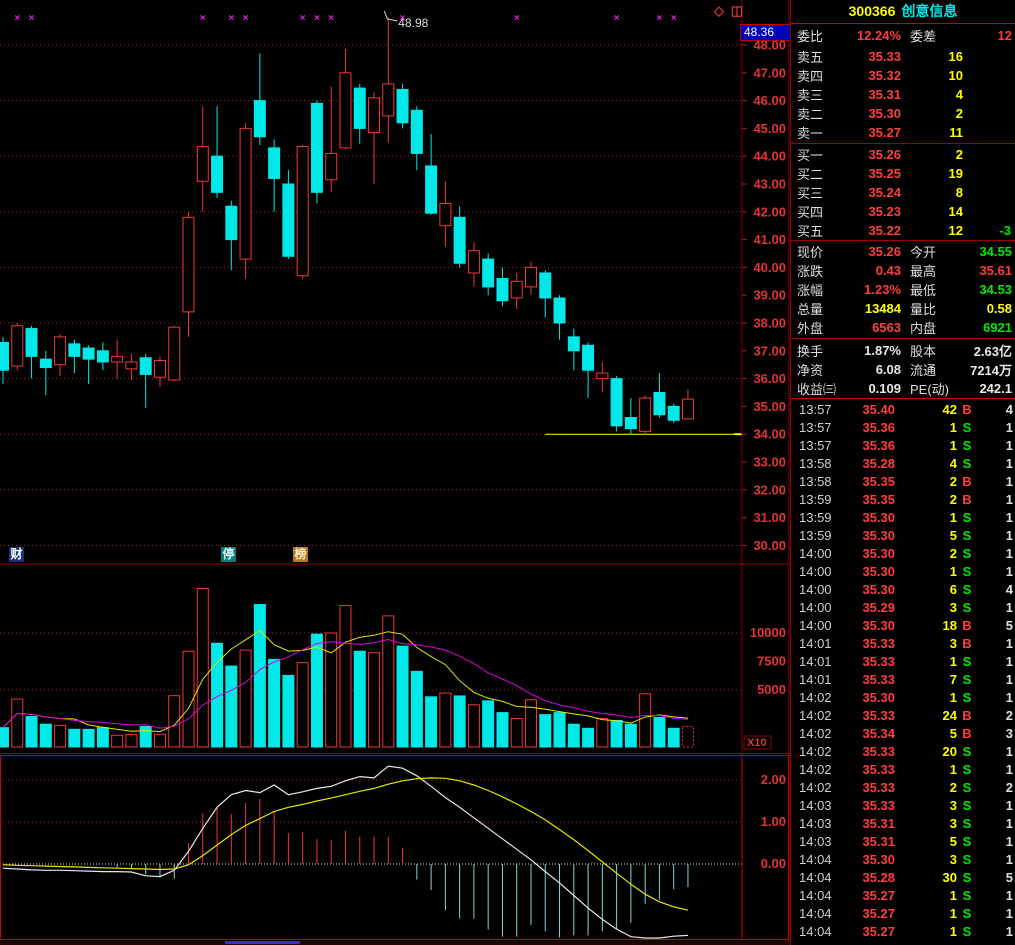 The image size is (1015, 945). I want to click on svg-text: 10000, so click(768, 632).